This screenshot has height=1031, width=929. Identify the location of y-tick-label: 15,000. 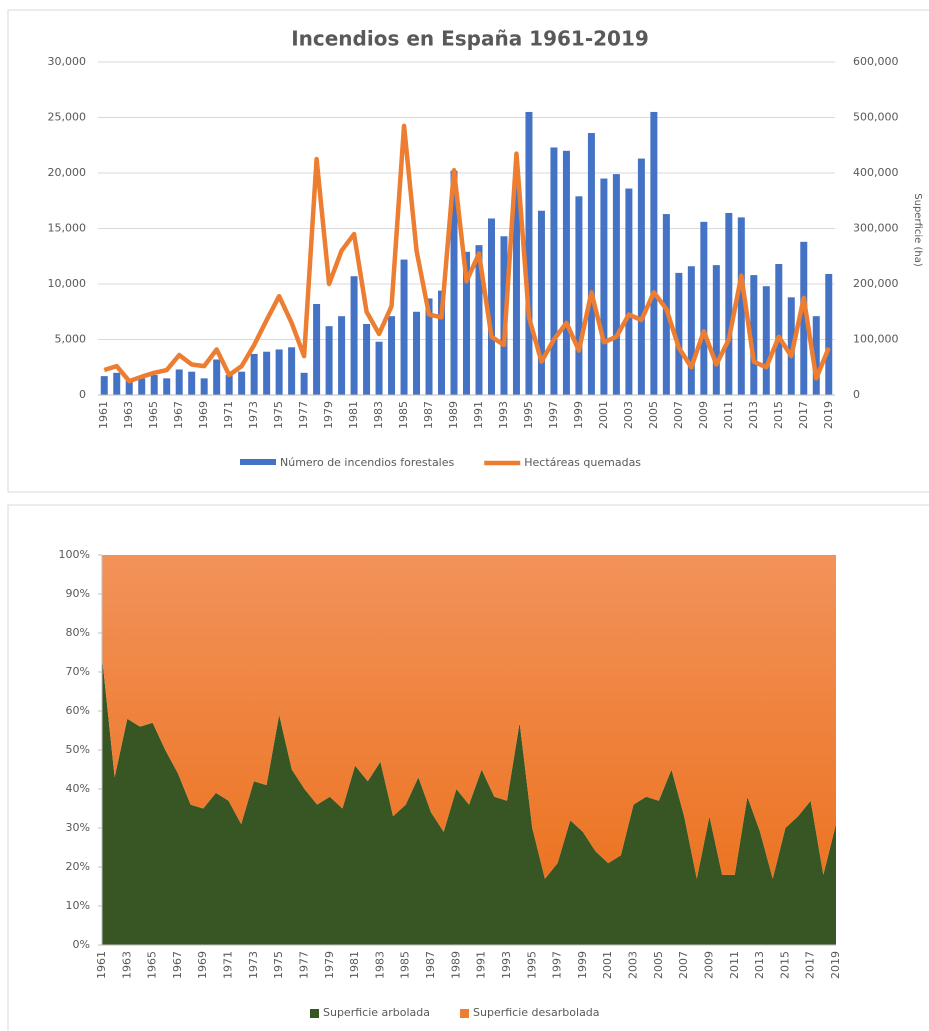
(67, 228).